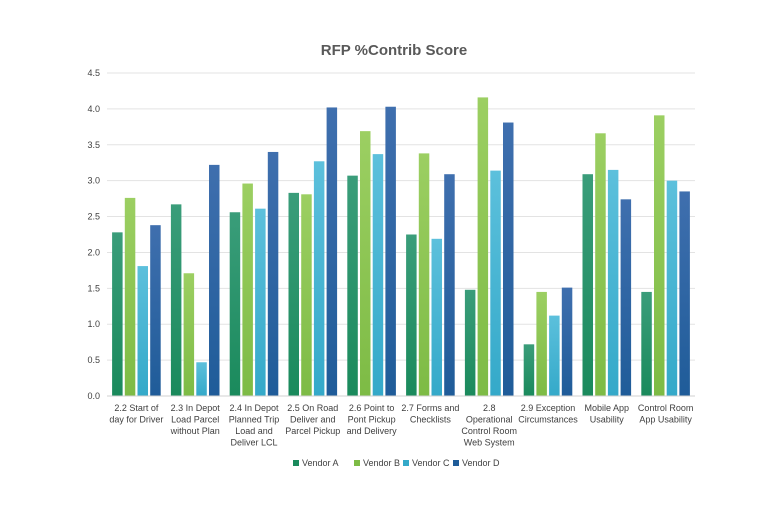  What do you see at coordinates (93, 288) in the screenshot?
I see `y-tick-label: 1.5` at bounding box center [93, 288].